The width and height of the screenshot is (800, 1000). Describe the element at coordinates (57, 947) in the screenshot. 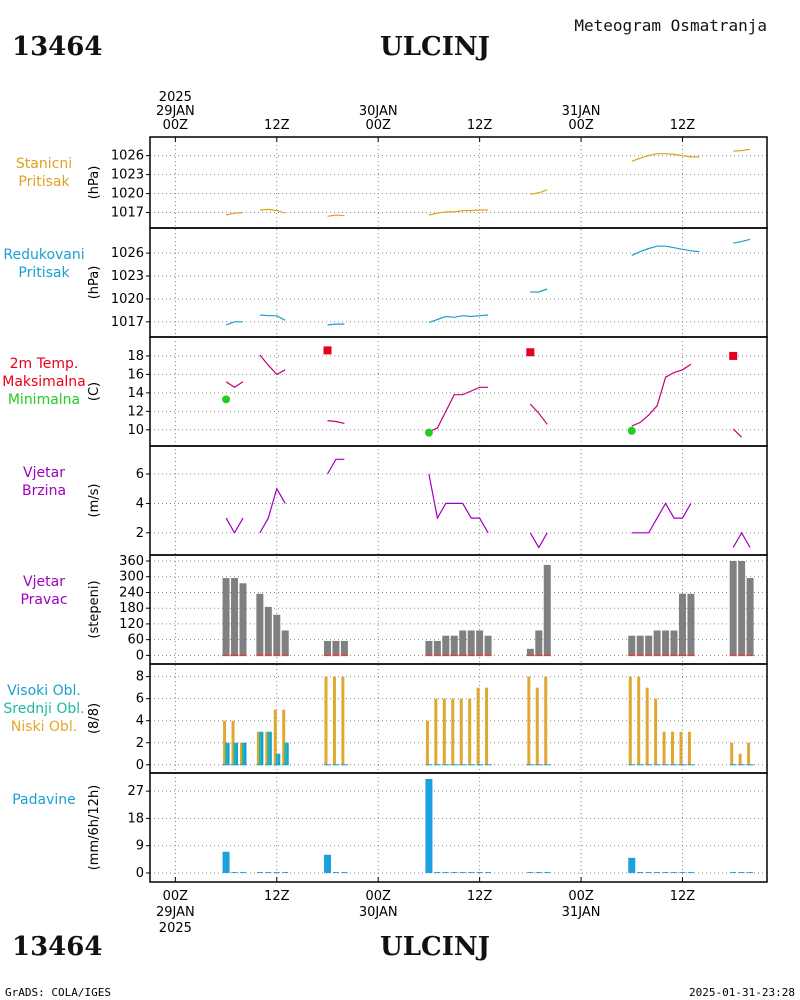

I see `station-id-bottom: 13464` at that location.